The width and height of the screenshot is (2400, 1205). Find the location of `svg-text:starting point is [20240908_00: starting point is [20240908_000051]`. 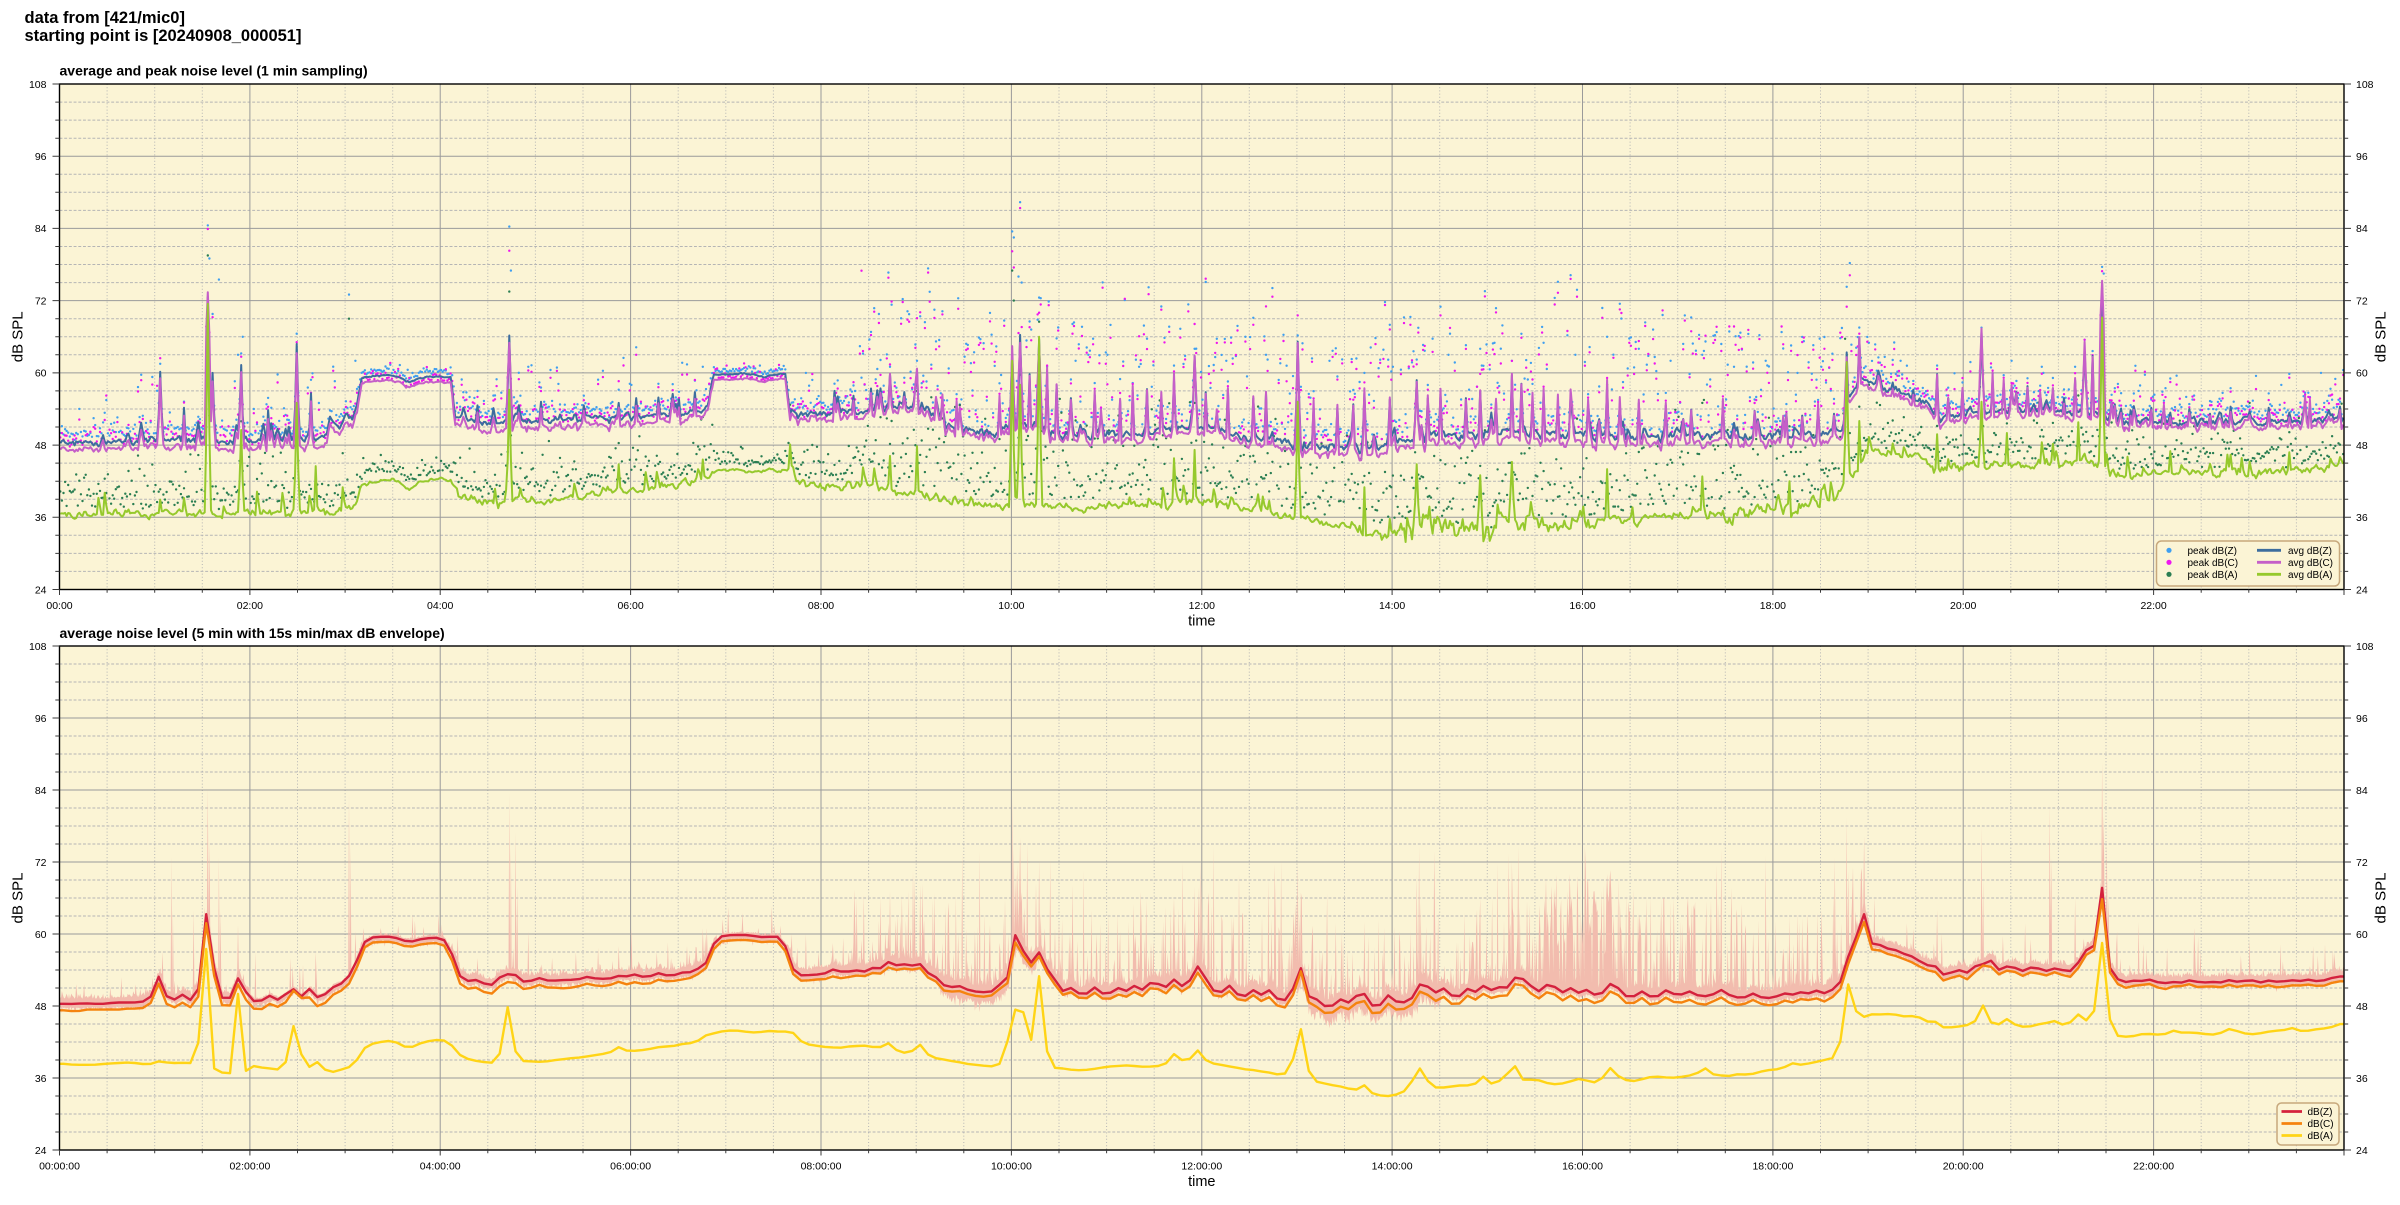

svg-text:starting point is [20240908_00: starting point is [20240908_000051] is located at coordinates (163, 36).